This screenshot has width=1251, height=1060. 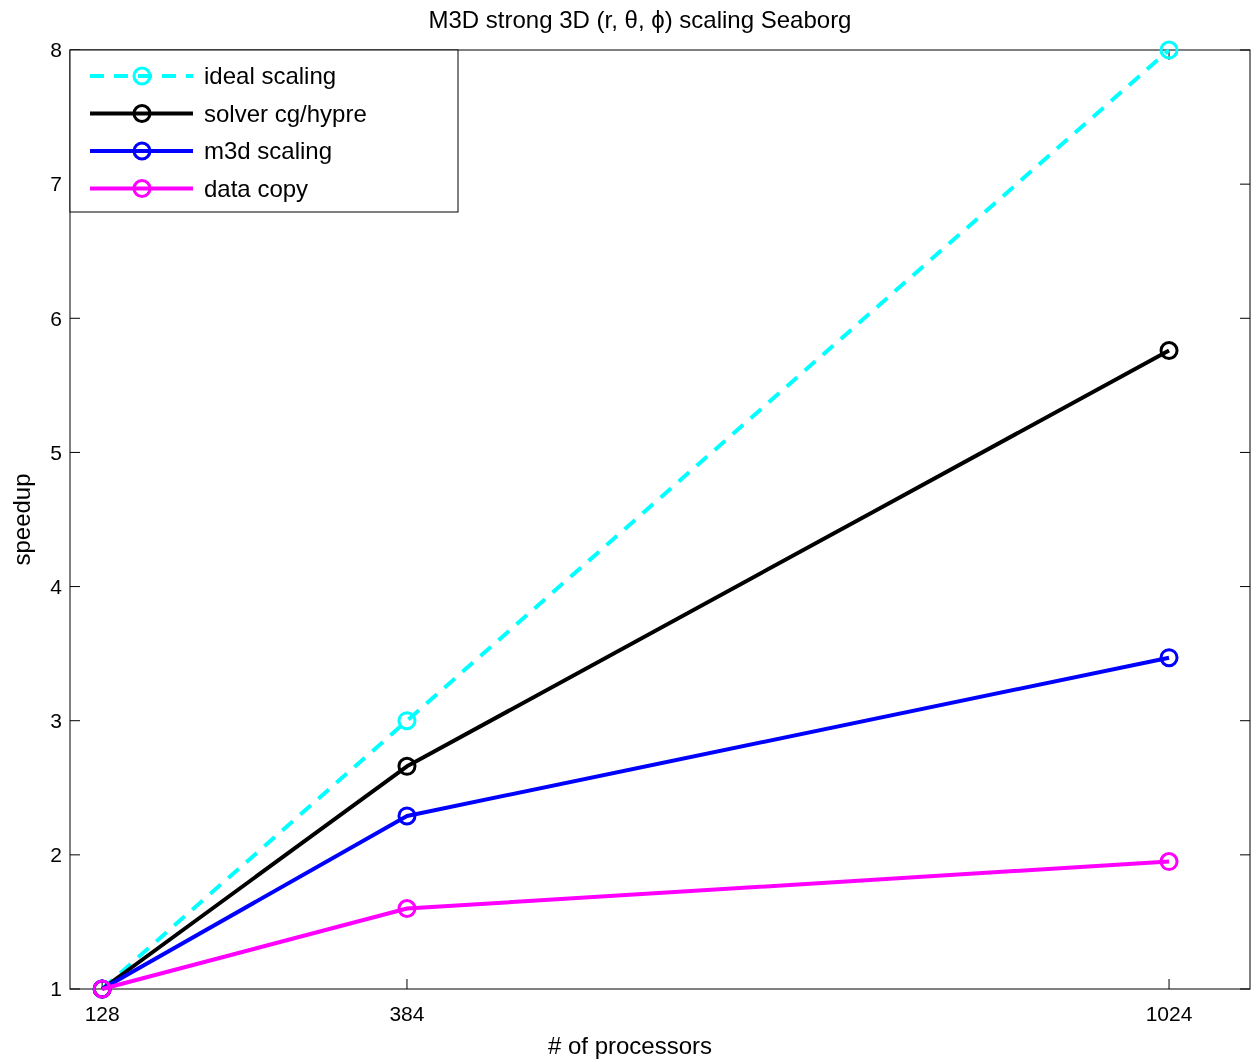 I want to click on x-tick-label: 1024, so click(x=1169, y=1013).